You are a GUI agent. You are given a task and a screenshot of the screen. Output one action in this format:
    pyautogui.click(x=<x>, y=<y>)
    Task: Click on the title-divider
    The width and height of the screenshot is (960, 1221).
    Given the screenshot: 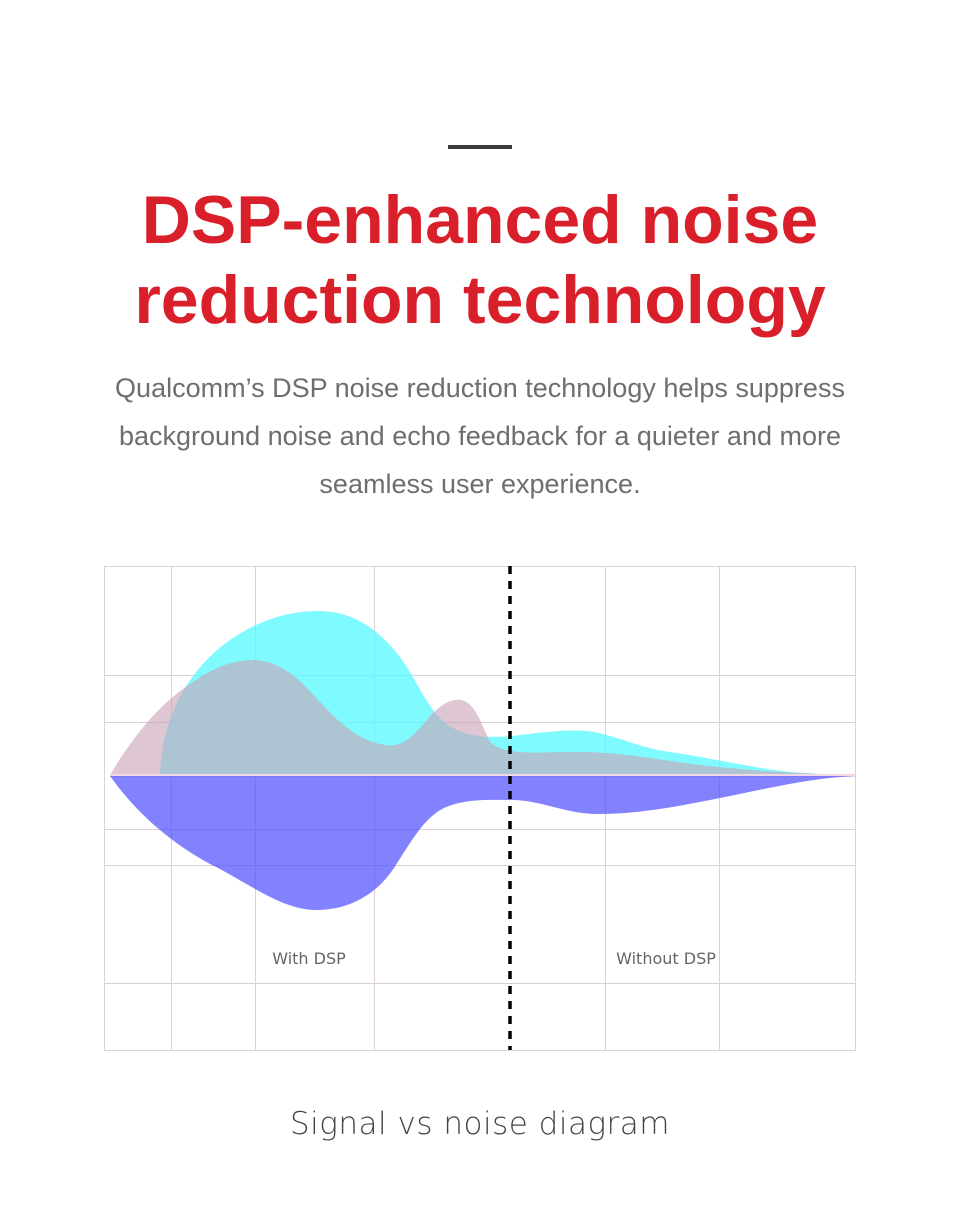 What is the action you would take?
    pyautogui.click(x=480, y=147)
    